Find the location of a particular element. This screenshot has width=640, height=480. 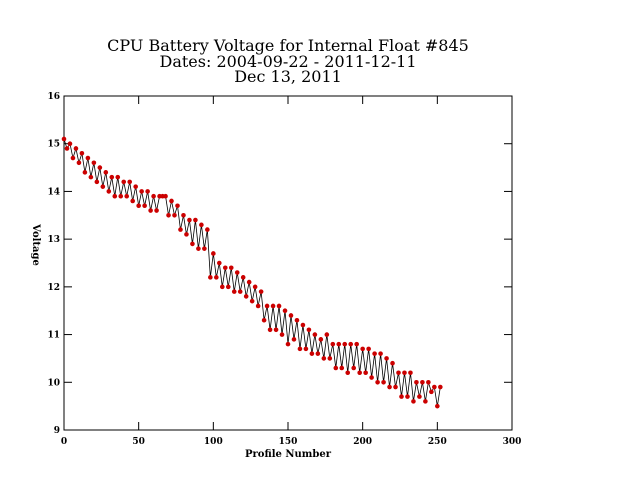

y-tick-label: 12 is located at coordinates (53, 288).